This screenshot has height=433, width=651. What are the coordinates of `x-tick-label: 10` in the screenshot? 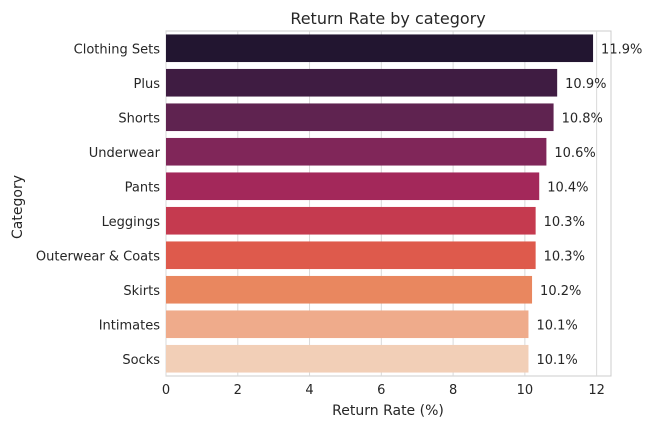 It's located at (525, 390).